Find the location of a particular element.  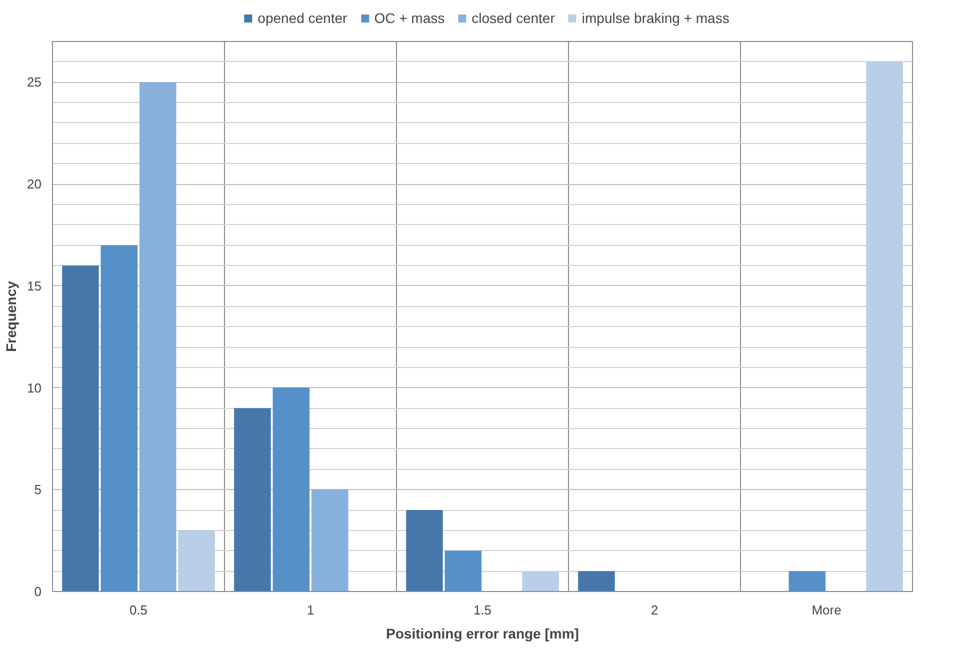

legend-label: closed center is located at coordinates (513, 18).